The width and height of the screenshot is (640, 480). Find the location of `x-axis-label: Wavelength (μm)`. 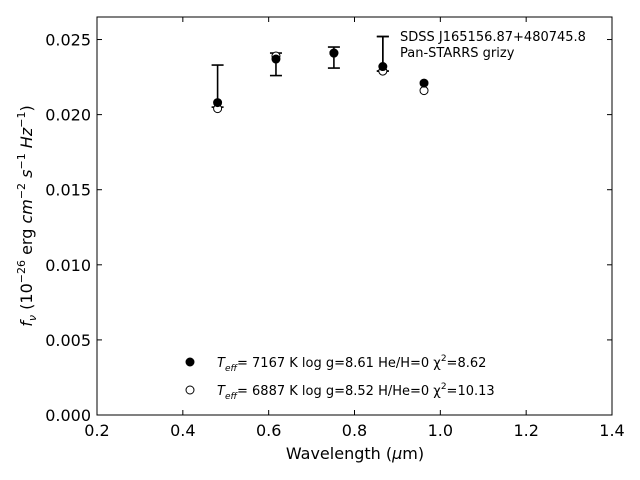

x-axis-label: Wavelength (μm) is located at coordinates (355, 453).